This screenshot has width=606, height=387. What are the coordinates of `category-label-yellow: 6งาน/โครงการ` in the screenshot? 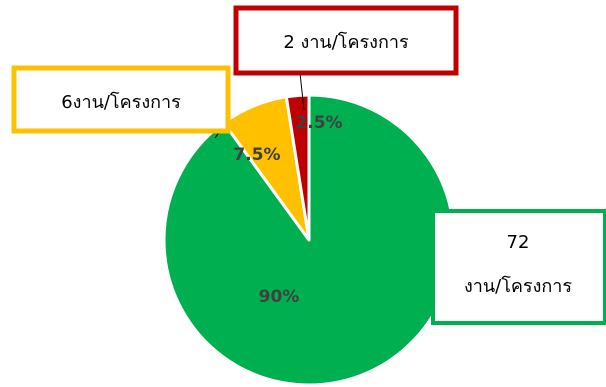 It's located at (121, 102).